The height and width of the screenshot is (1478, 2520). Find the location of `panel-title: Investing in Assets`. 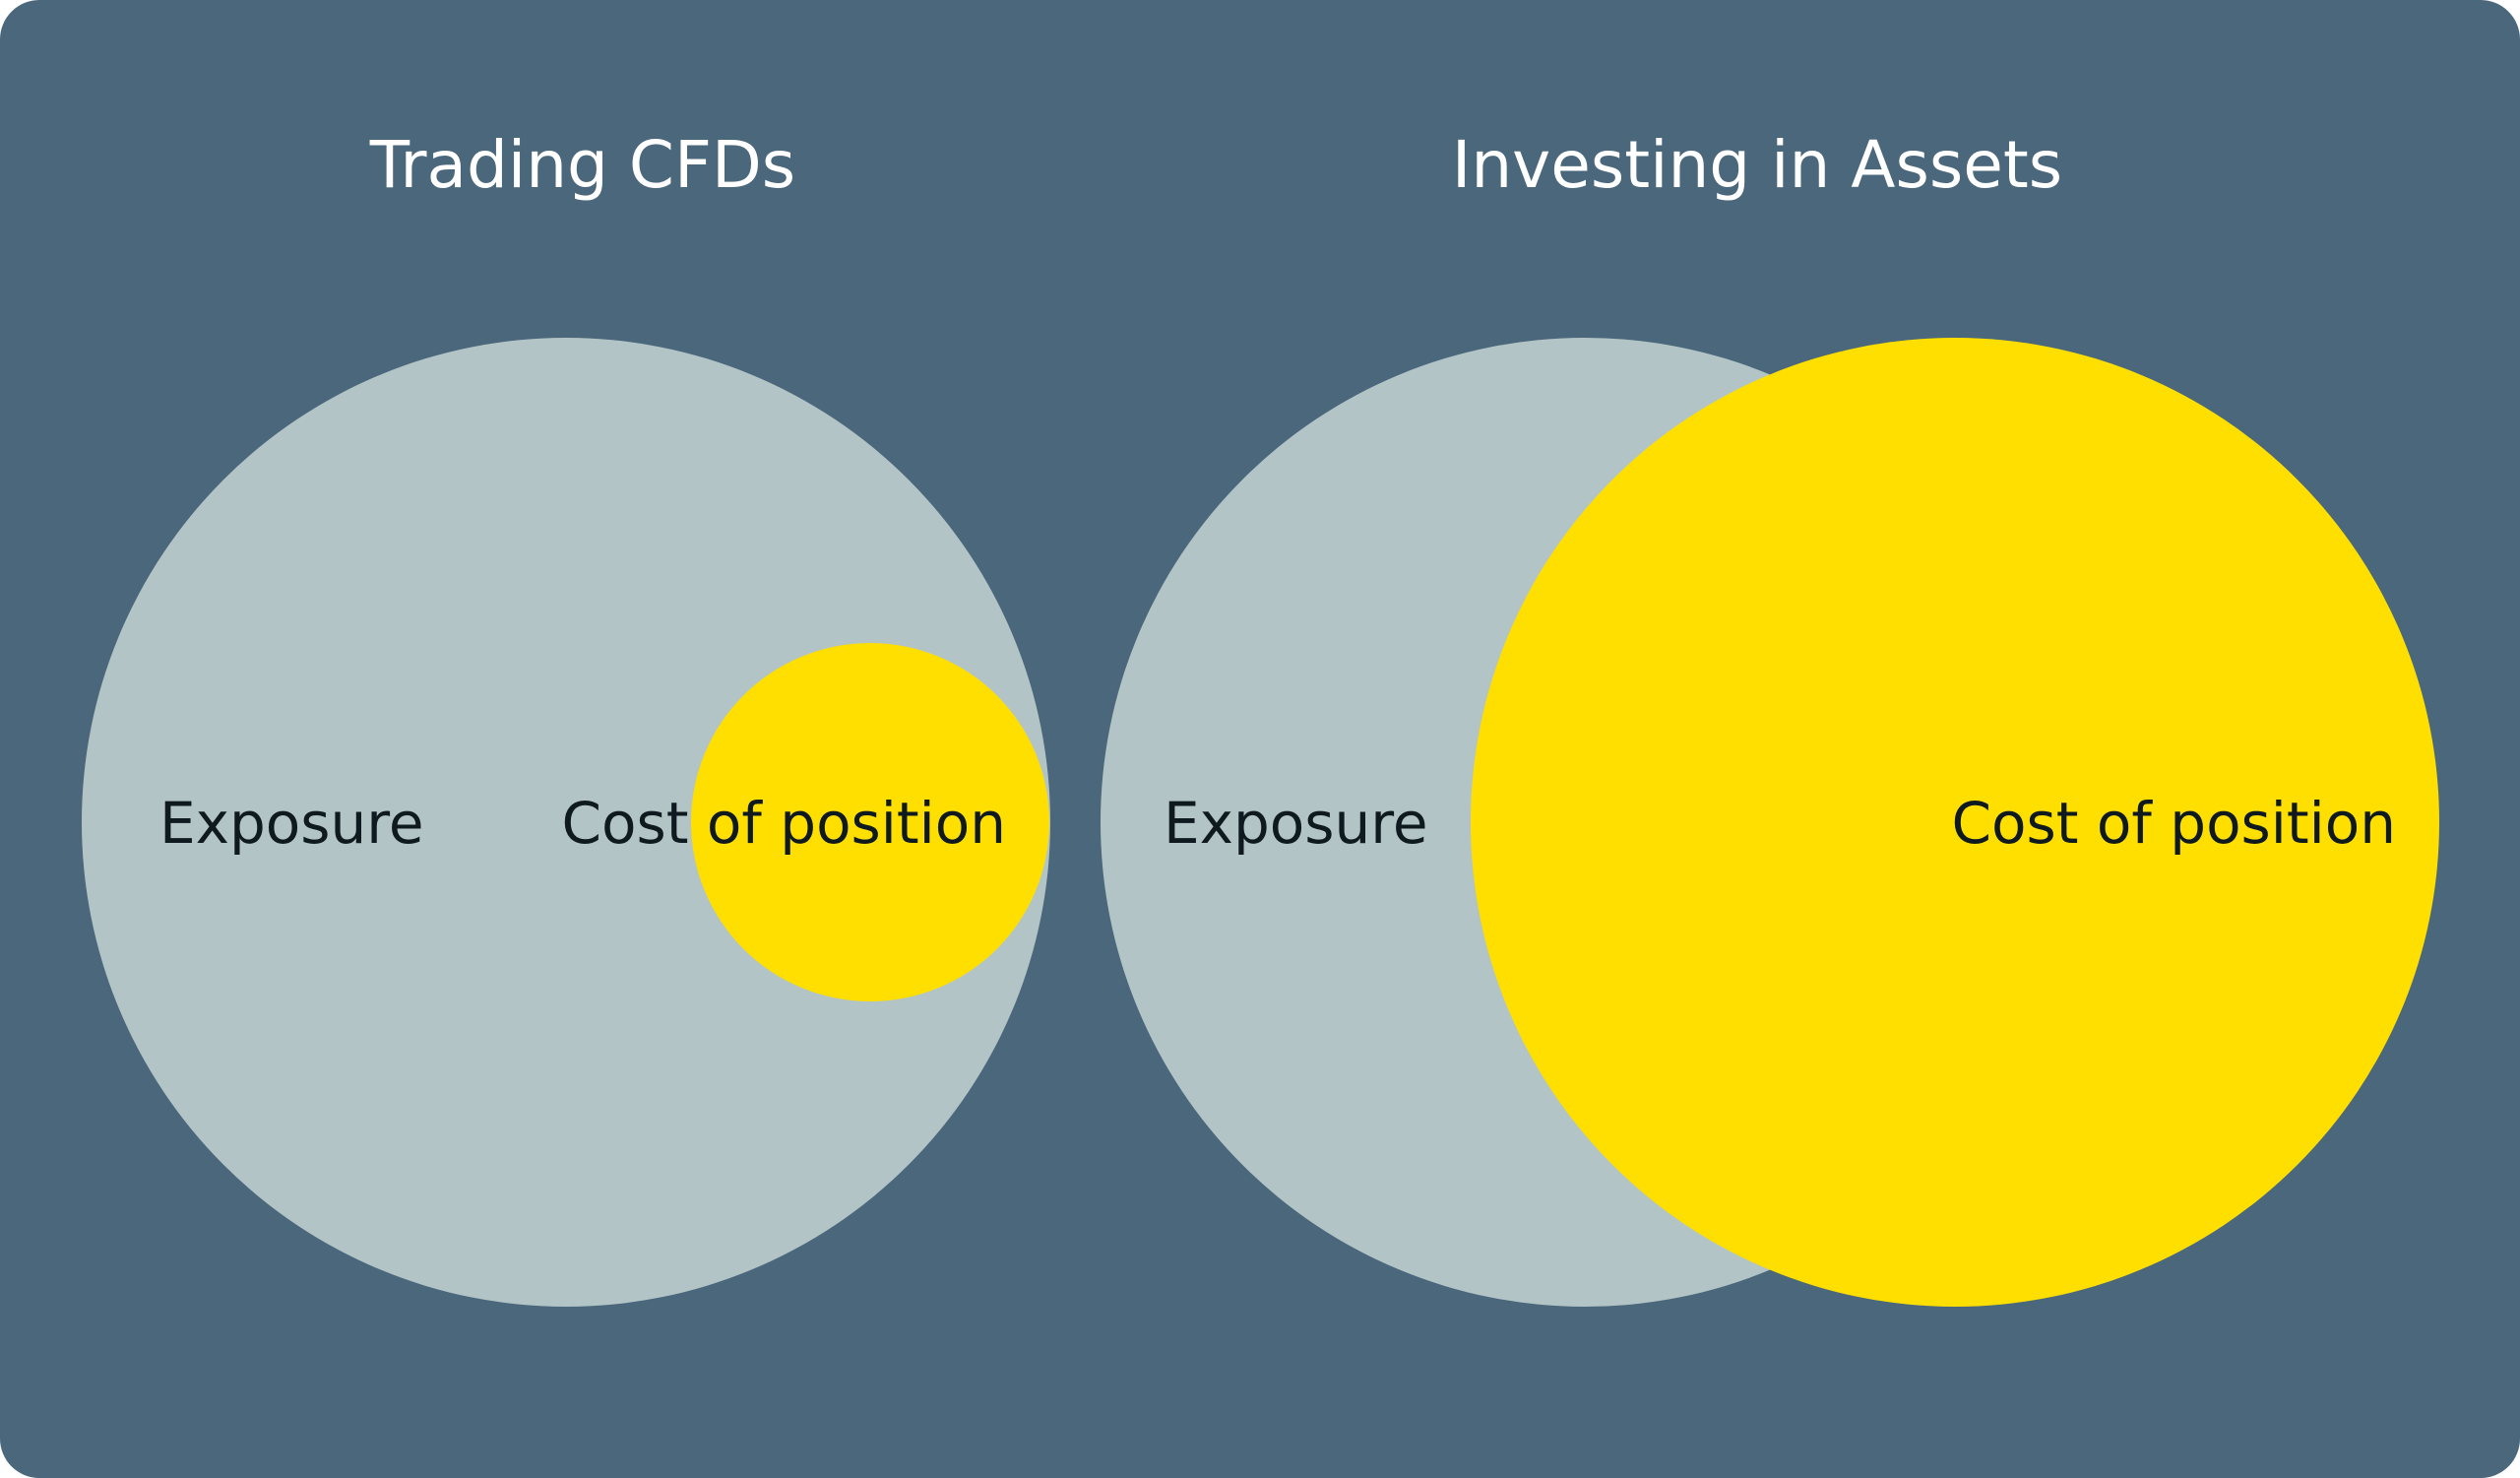

panel-title: Investing in Assets is located at coordinates (1757, 165).